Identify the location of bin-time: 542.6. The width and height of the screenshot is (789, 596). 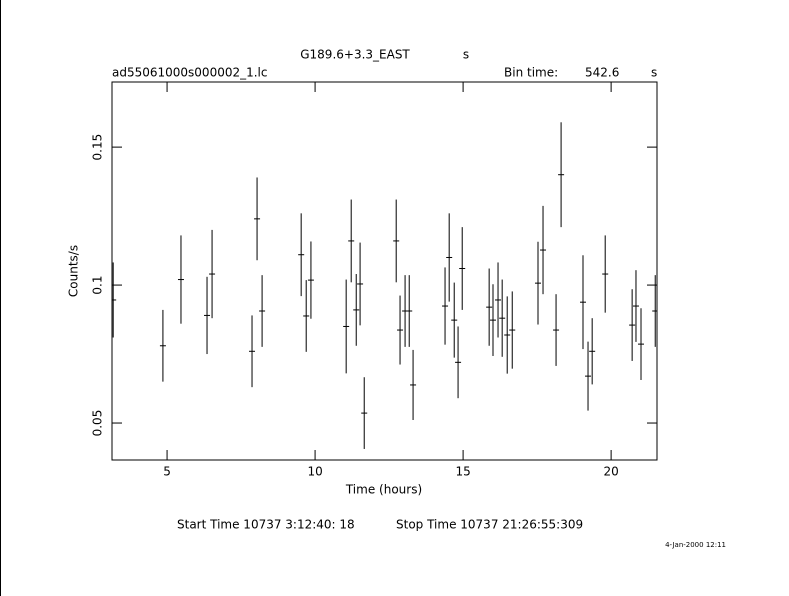
(602, 73).